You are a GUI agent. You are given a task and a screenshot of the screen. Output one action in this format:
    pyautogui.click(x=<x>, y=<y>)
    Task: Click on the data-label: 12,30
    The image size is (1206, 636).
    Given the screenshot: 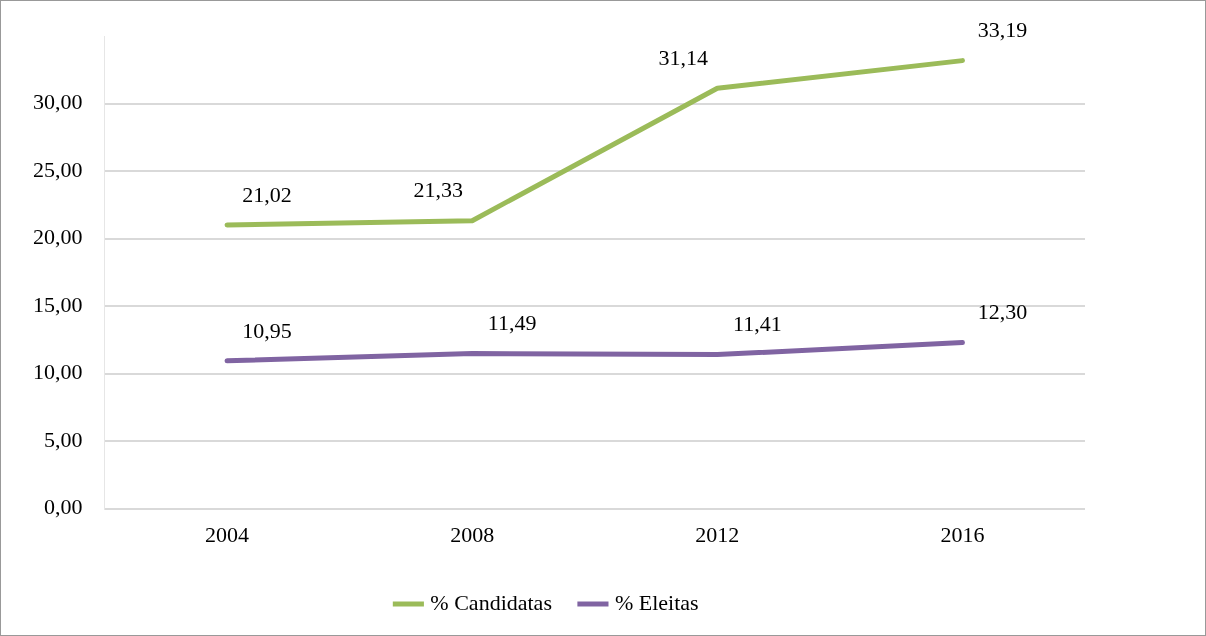 What is the action you would take?
    pyautogui.click(x=1002, y=312)
    